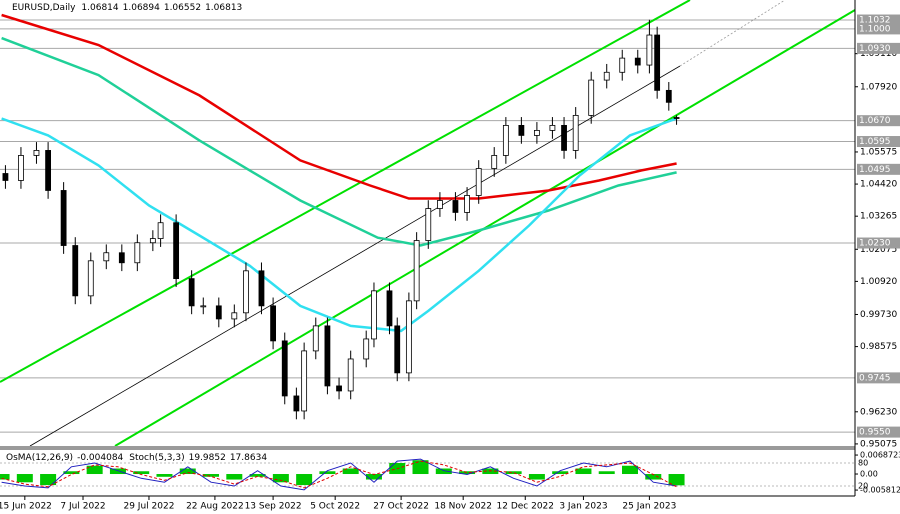 The height and width of the screenshot is (514, 900). I want to click on x-tick-label: 15 Jun 2022, so click(26, 507).